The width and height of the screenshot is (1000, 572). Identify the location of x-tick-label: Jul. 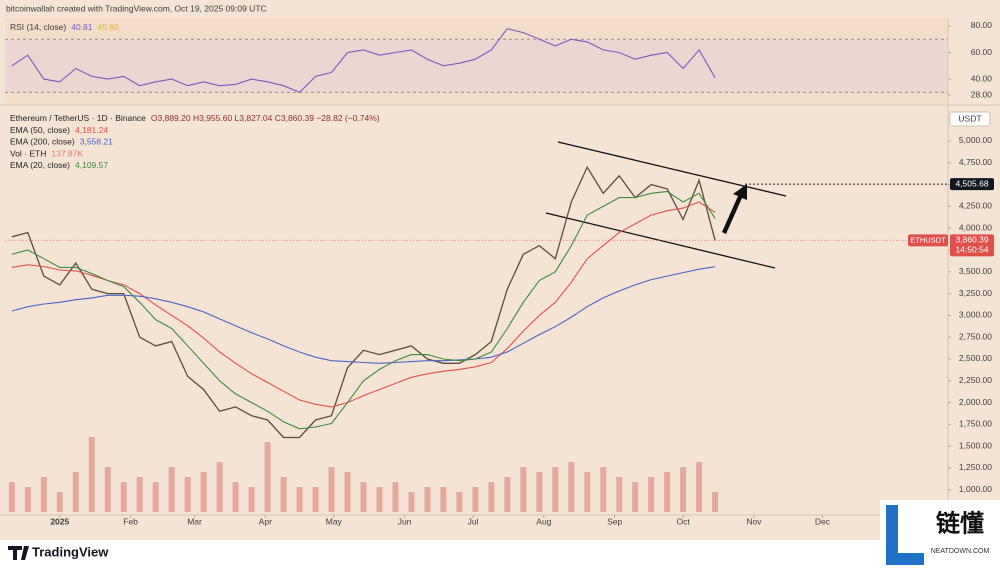
(473, 521).